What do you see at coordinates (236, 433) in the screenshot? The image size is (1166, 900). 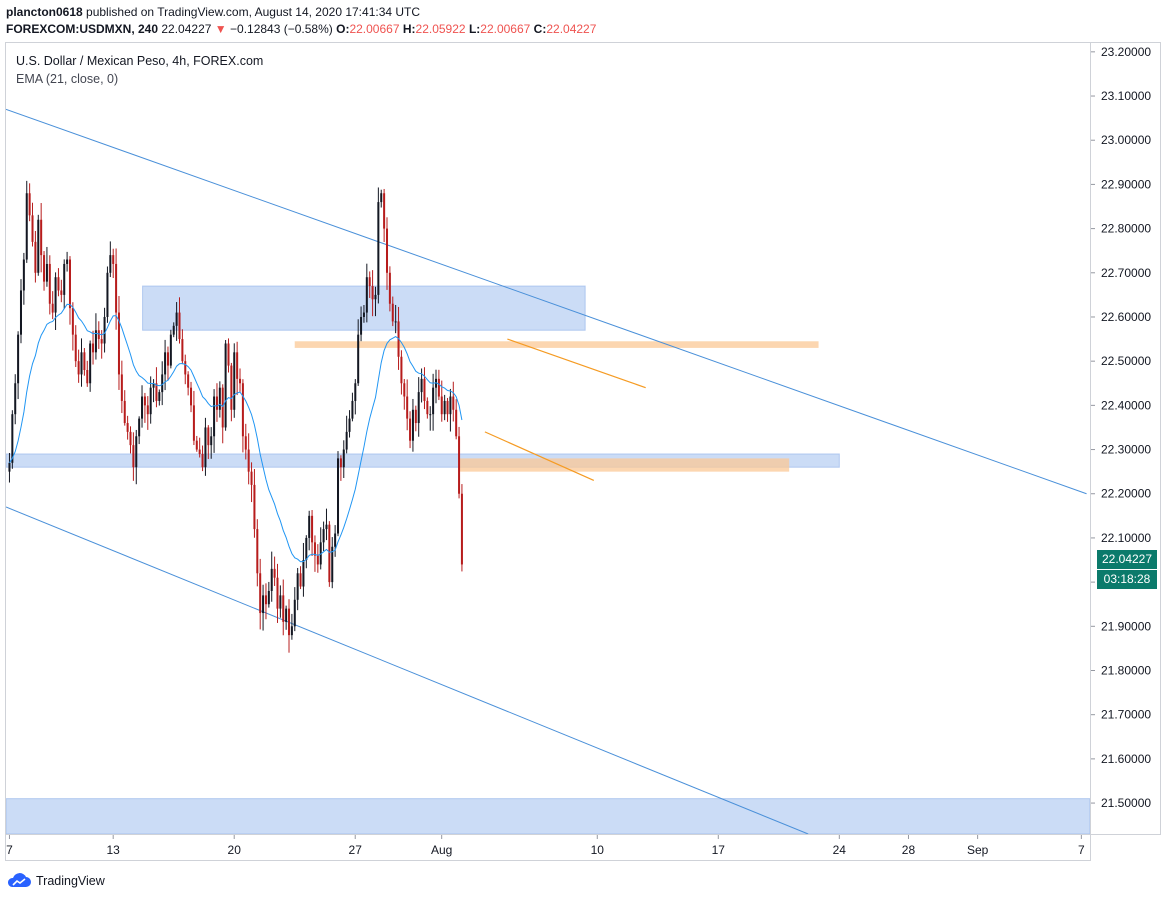 I see `ema-line` at bounding box center [236, 433].